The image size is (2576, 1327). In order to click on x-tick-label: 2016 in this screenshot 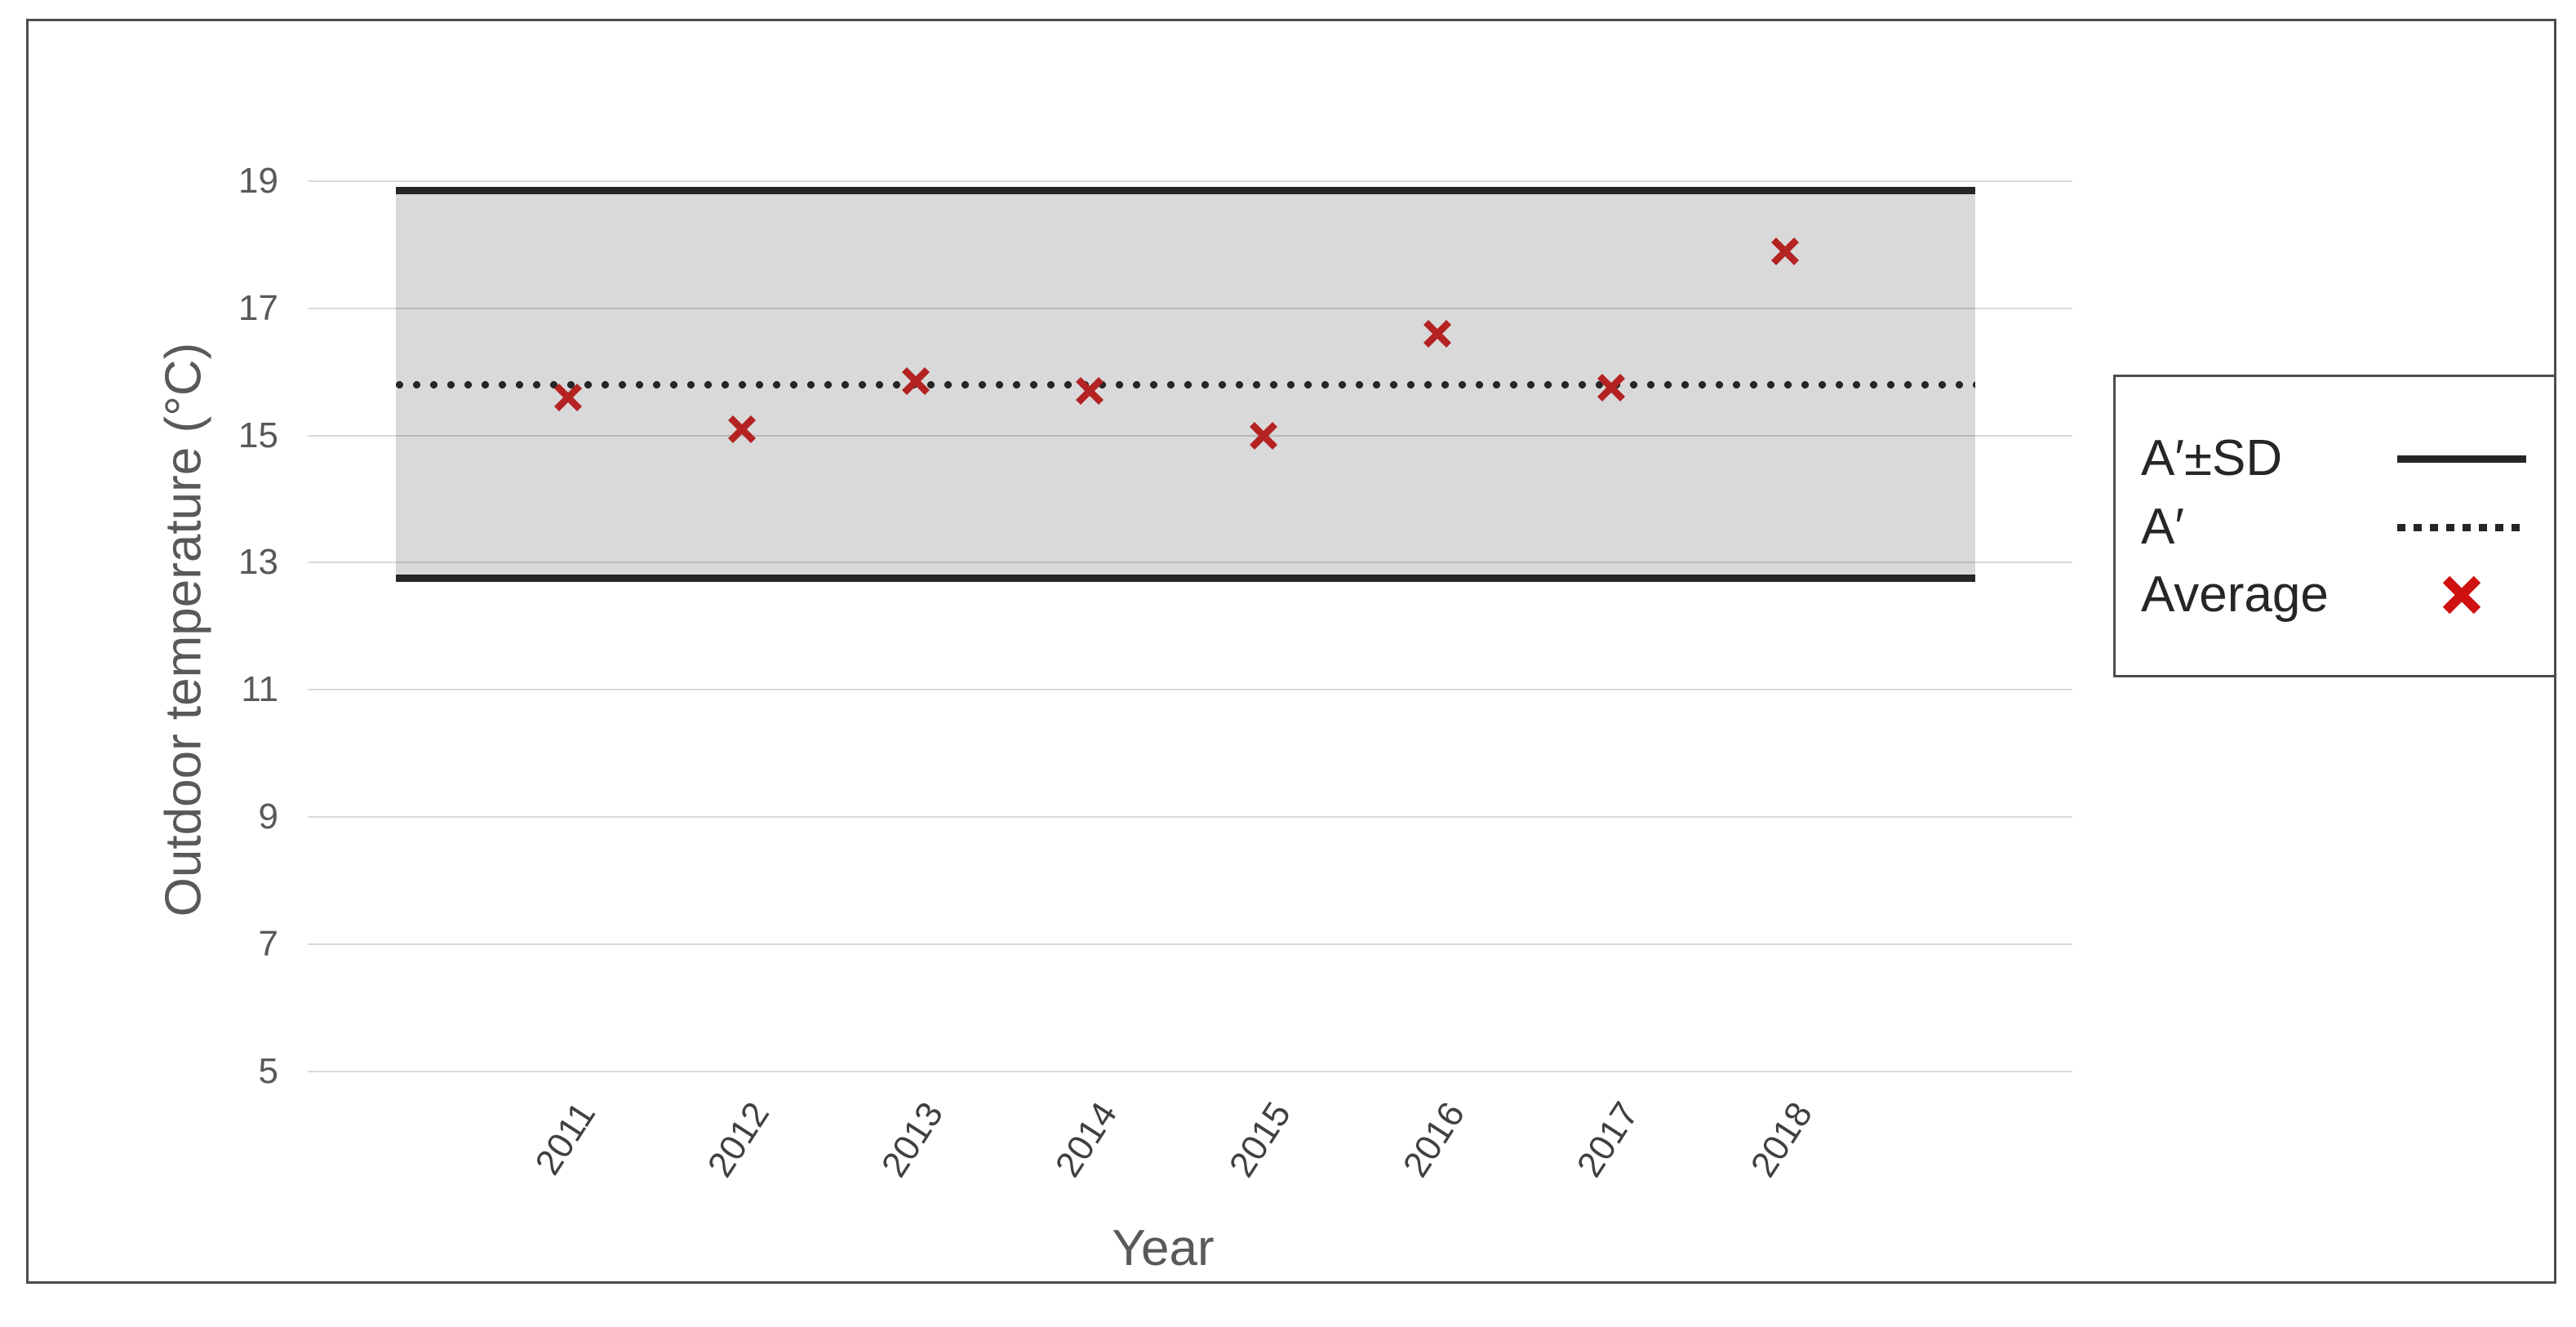, I will do `click(1434, 1139)`.